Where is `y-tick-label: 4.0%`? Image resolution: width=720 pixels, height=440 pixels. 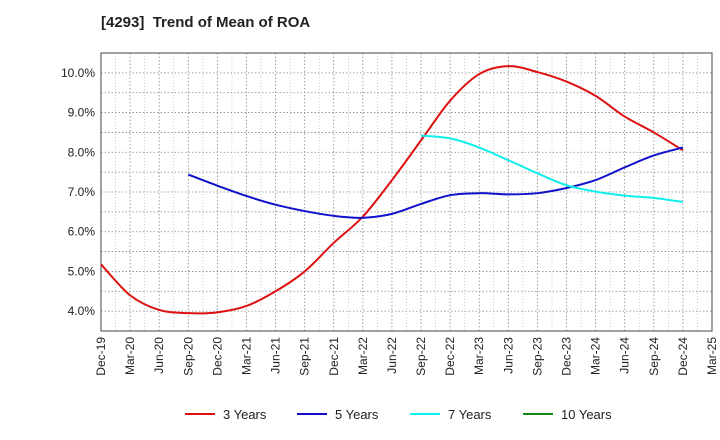 y-tick-label: 4.0% is located at coordinates (82, 311).